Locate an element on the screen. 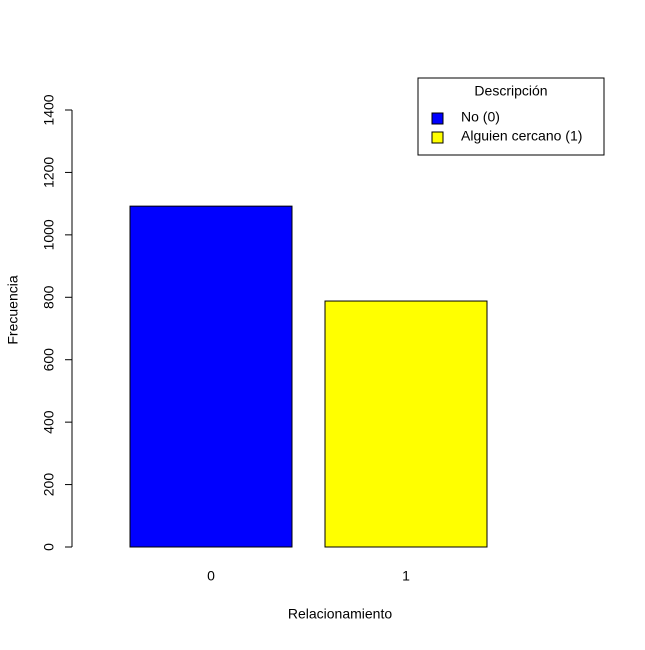 The width and height of the screenshot is (645, 650). y-tick-label: 1000 is located at coordinates (49, 234).